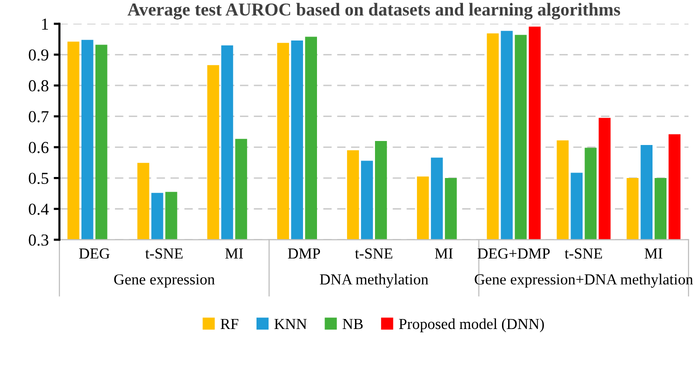  Describe the element at coordinates (38, 240) in the screenshot. I see `y-tick-label: 0.3` at that location.